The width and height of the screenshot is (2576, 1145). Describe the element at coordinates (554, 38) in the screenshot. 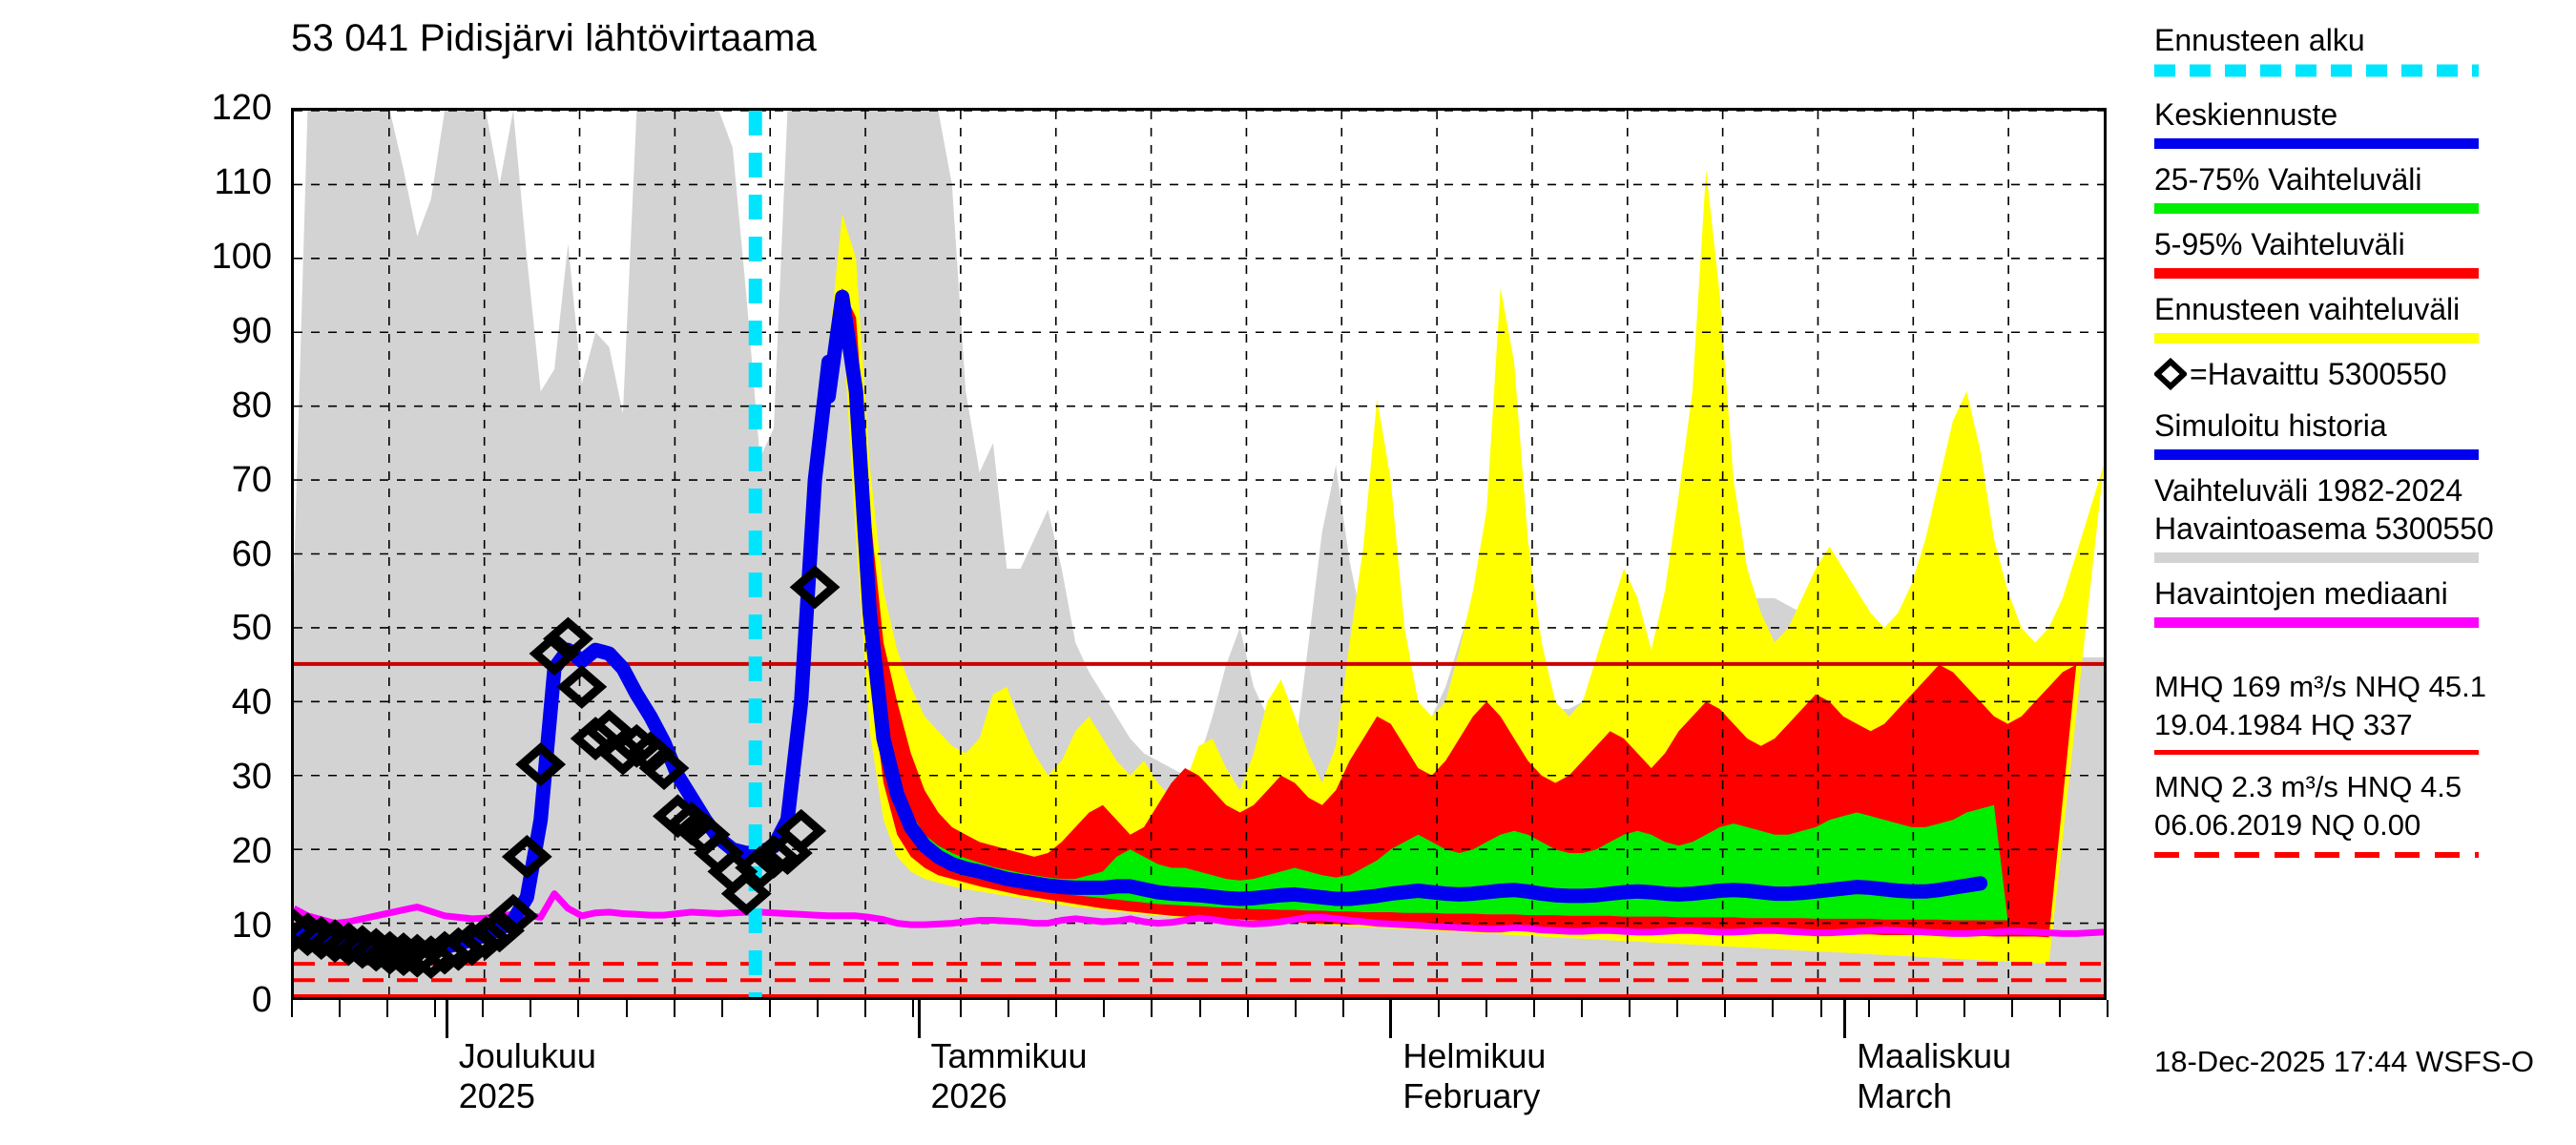

I see `page-title: 53 041 Pidisjärvi lähtövirtaama` at that location.